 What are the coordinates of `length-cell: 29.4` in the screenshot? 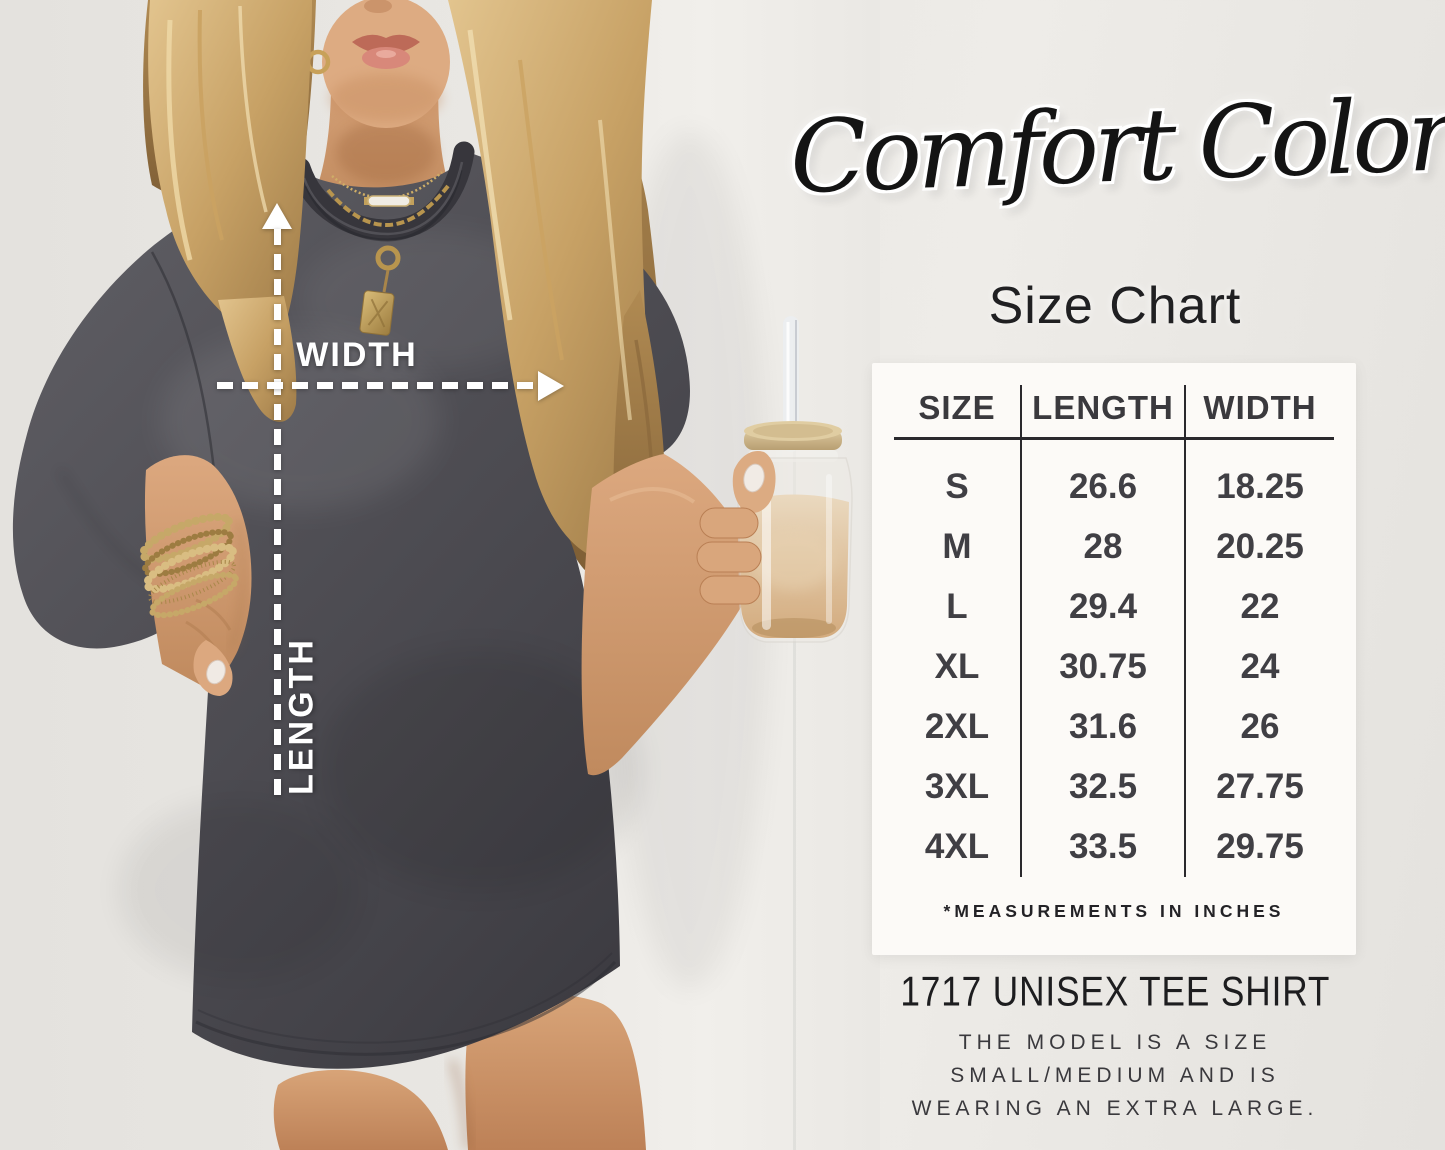 It's located at (1103, 607).